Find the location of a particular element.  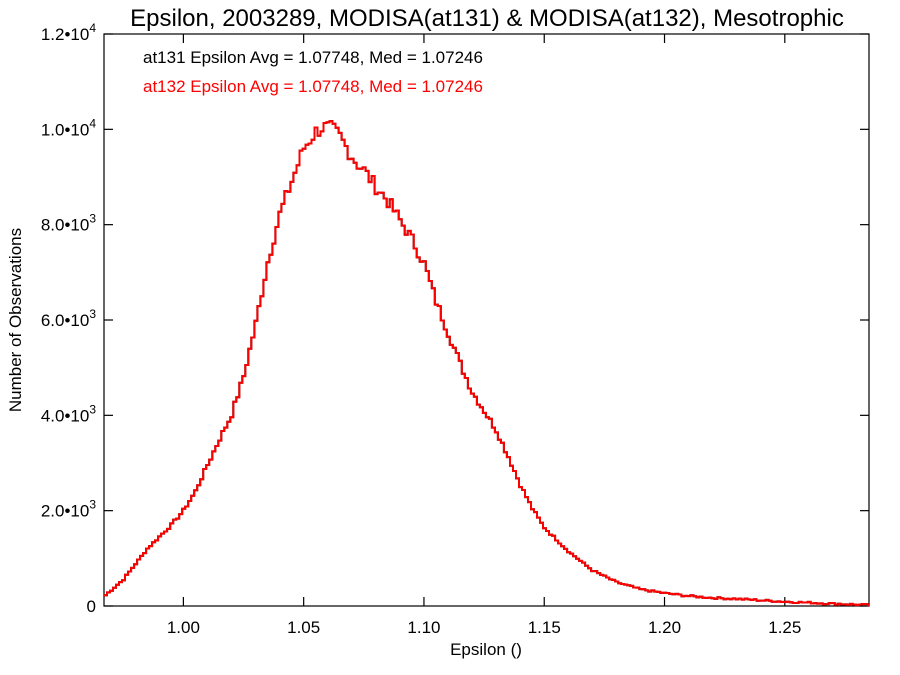

x-tick-label: 1.05 is located at coordinates (303, 627).